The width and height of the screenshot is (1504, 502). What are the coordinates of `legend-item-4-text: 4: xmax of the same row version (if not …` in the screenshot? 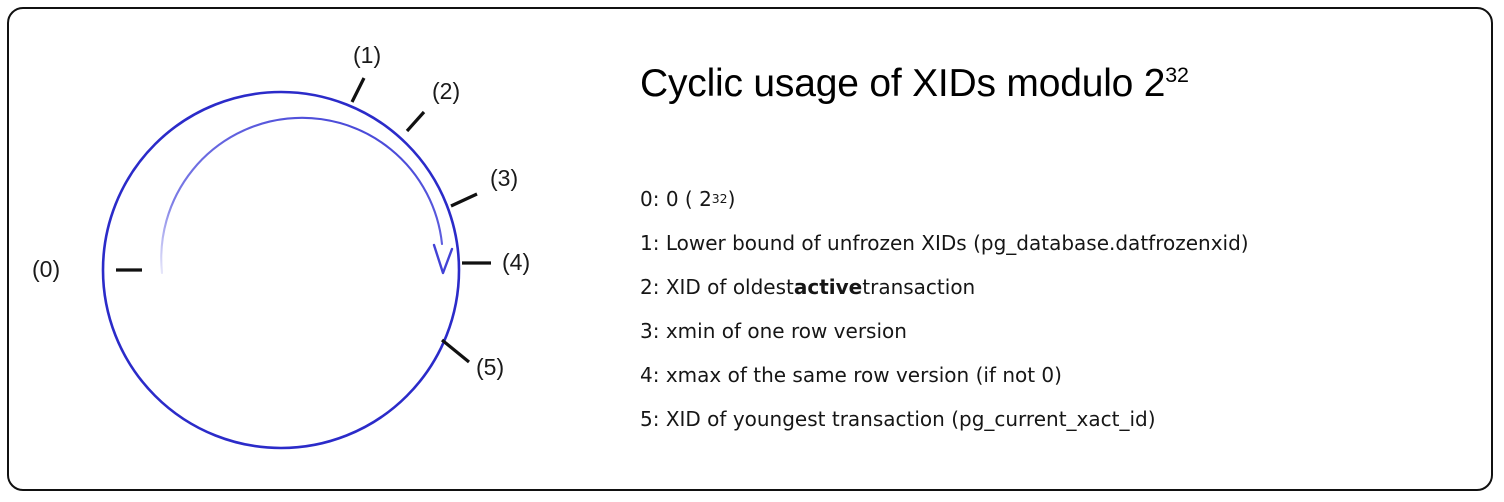 It's located at (851, 375).